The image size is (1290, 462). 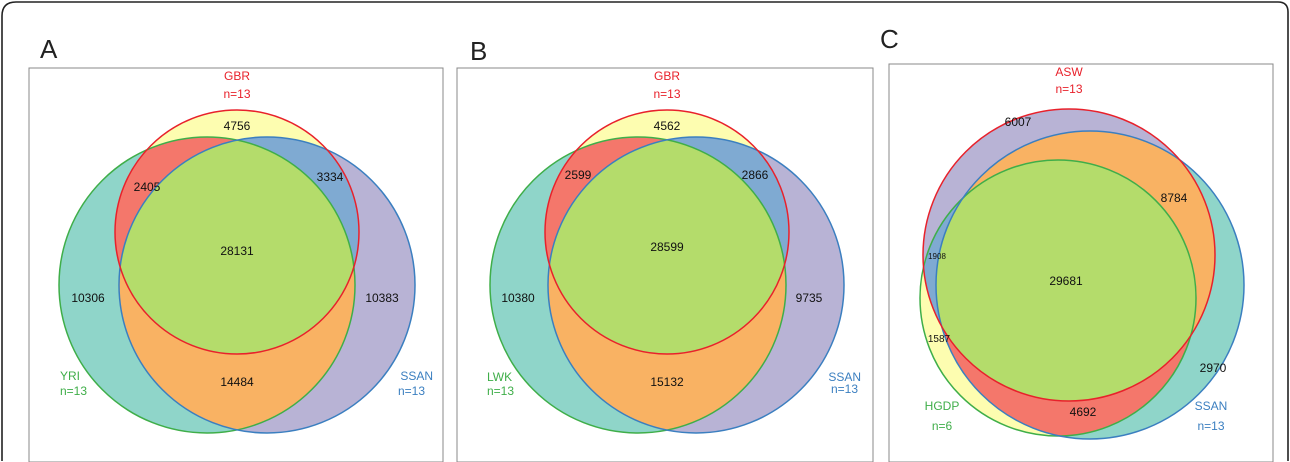 What do you see at coordinates (330, 177) in the screenshot?
I see `count-a-top-right: 3334` at bounding box center [330, 177].